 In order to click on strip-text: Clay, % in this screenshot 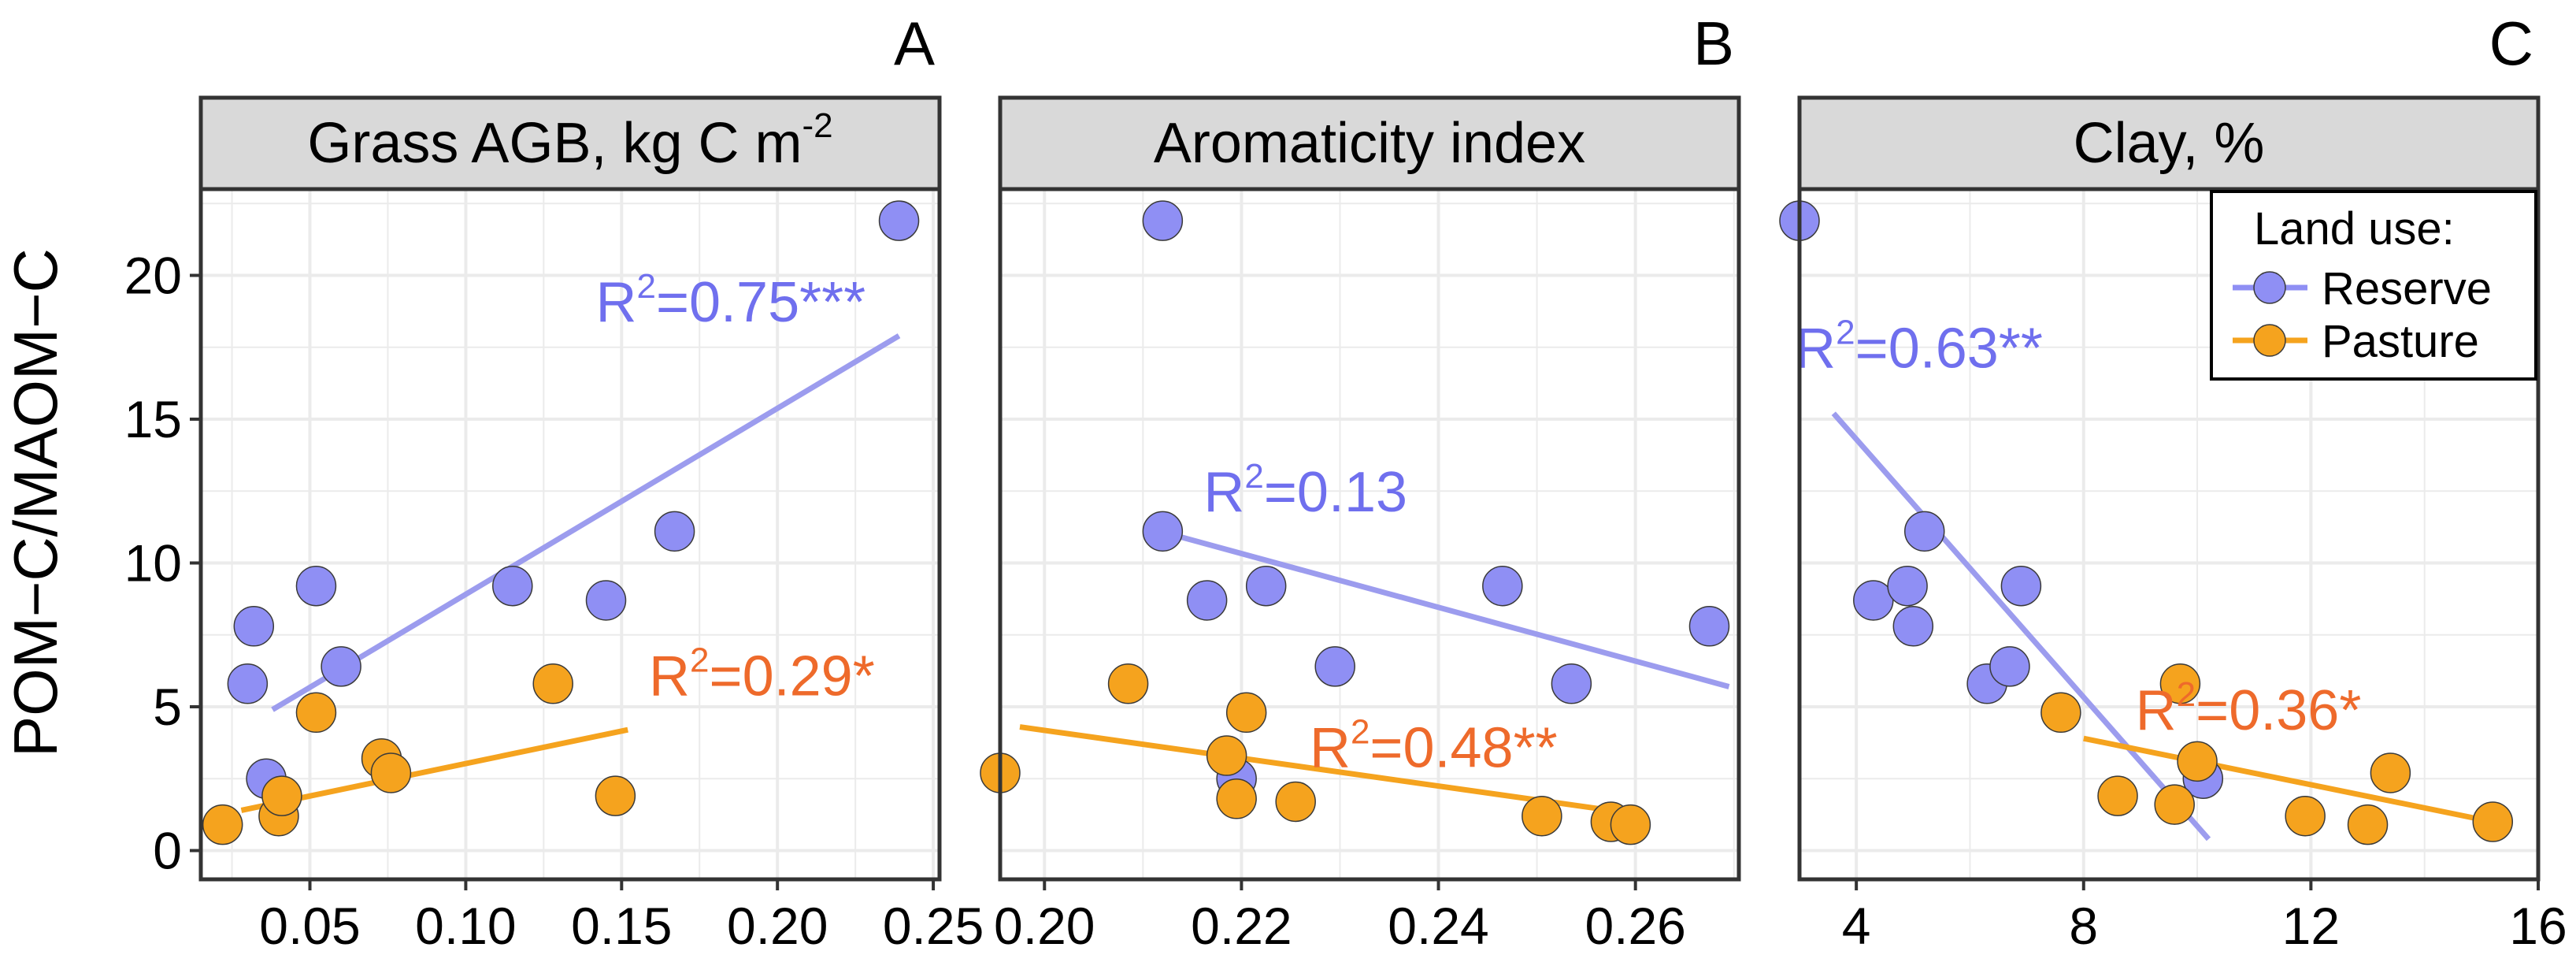, I will do `click(2169, 143)`.